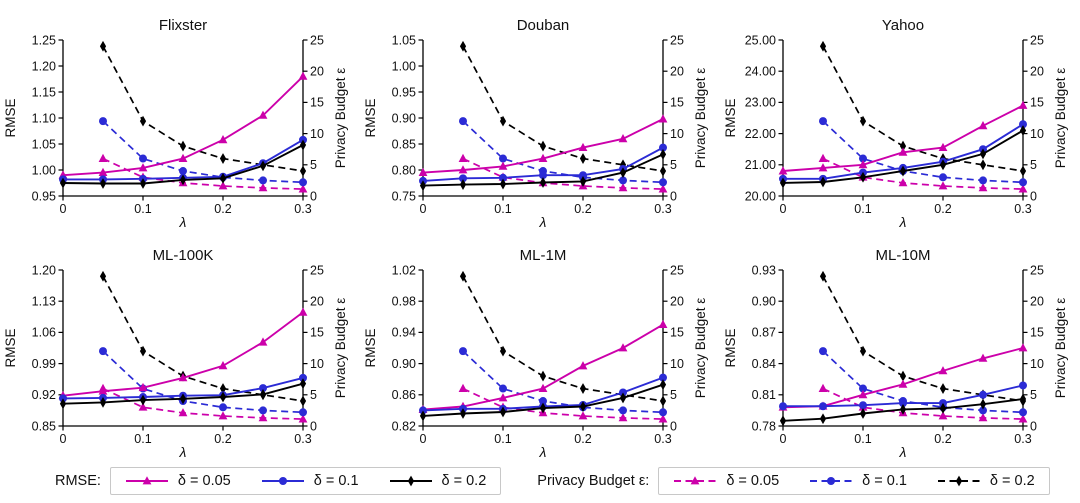 The height and width of the screenshot is (503, 1080). I want to click on y-tick-label: 1.13, so click(44, 302).